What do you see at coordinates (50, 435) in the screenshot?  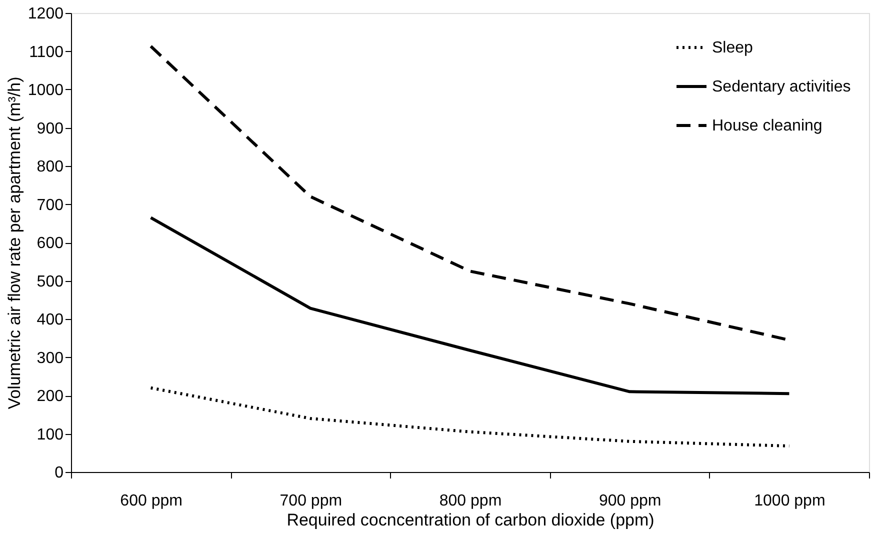 I see `y-tick-label: 100` at bounding box center [50, 435].